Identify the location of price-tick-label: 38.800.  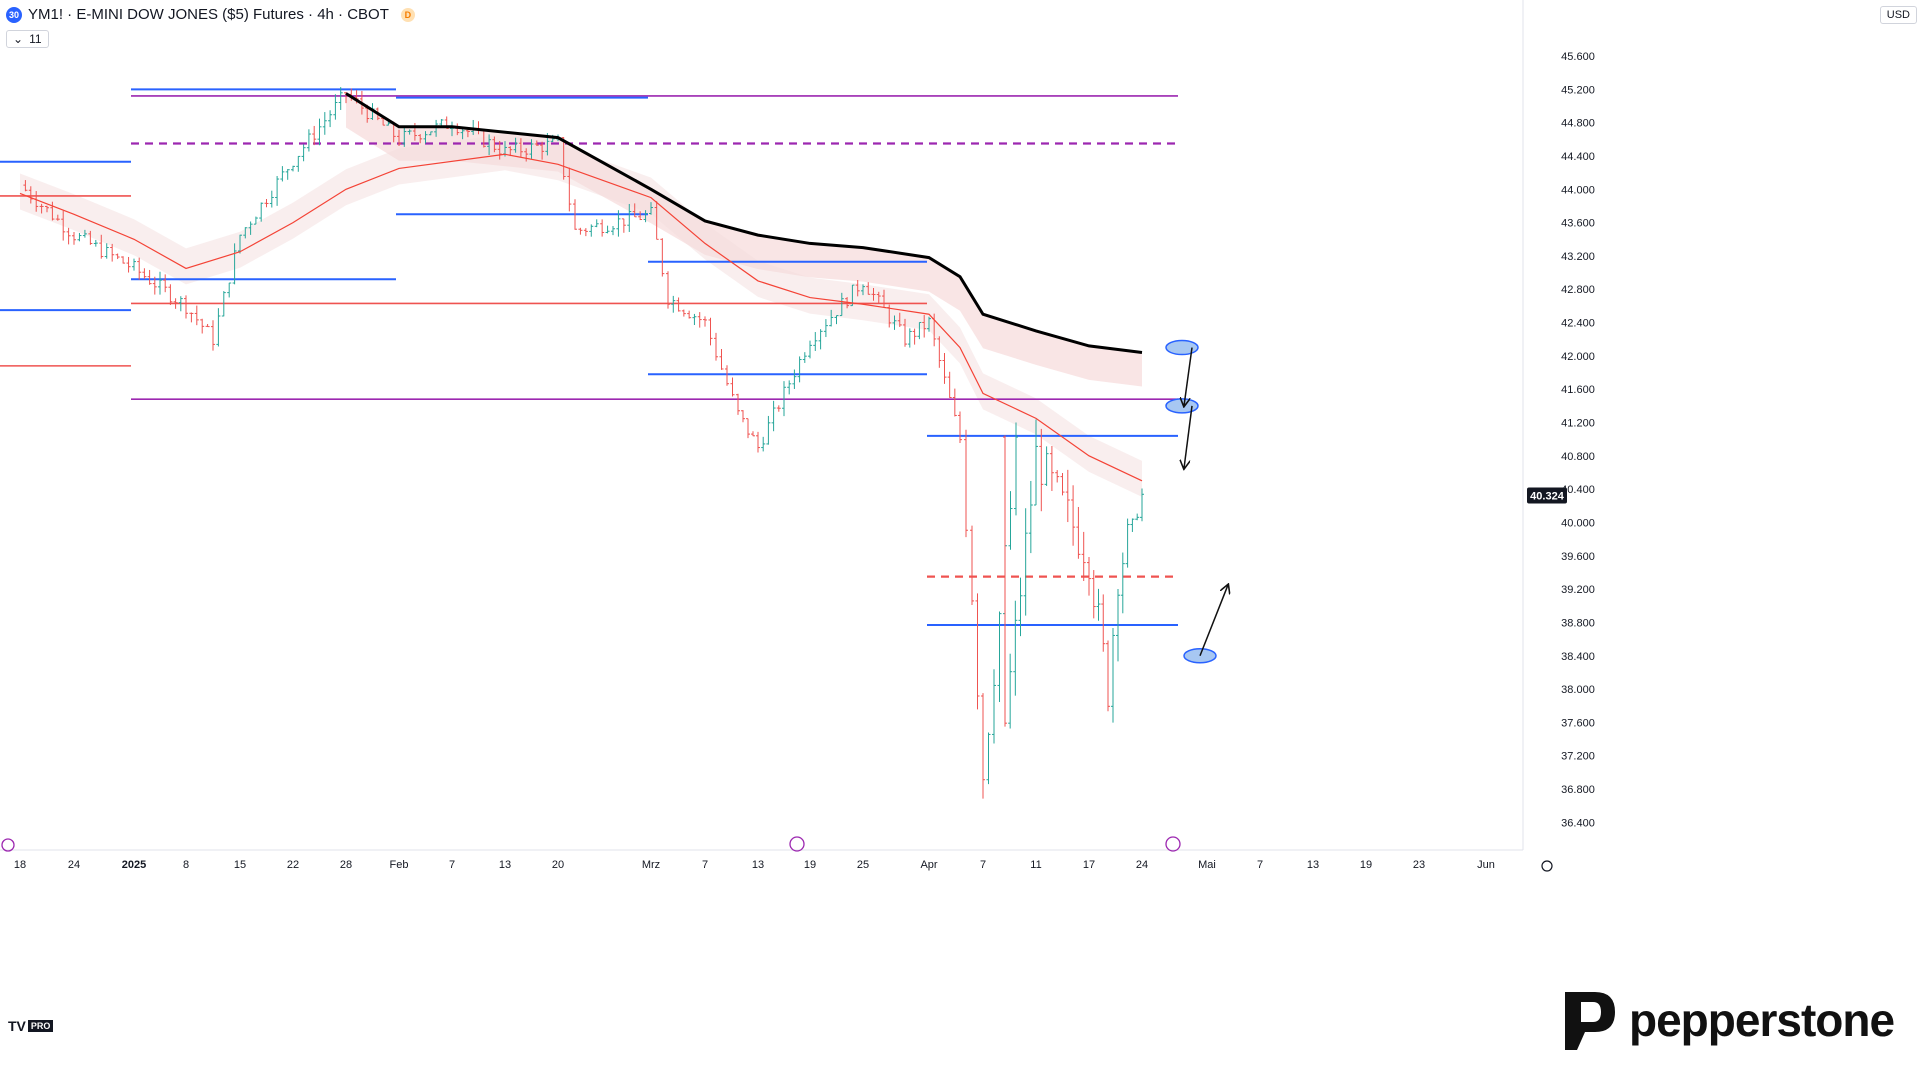
(1578, 623).